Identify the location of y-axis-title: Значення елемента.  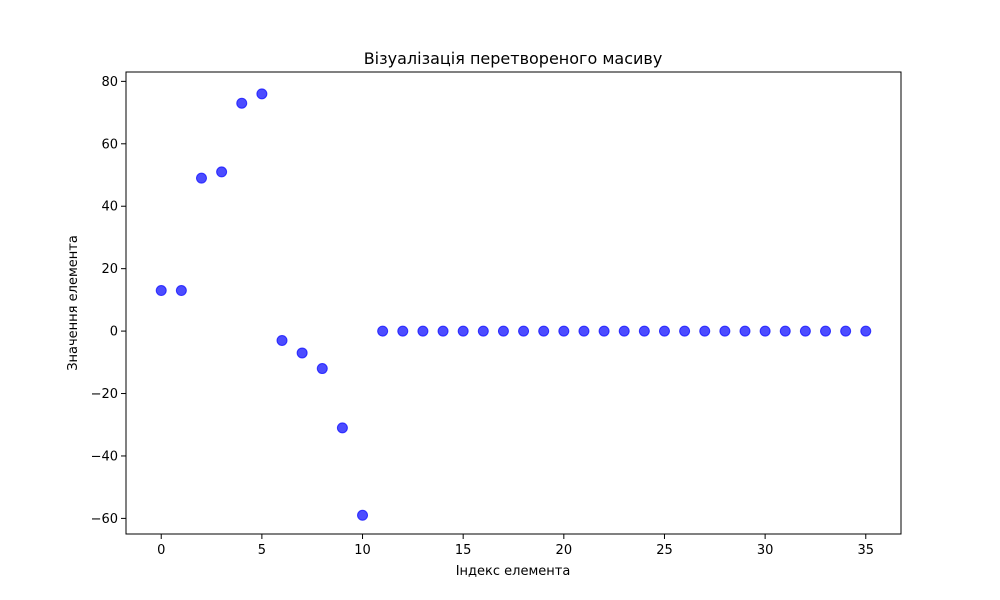
(73, 303).